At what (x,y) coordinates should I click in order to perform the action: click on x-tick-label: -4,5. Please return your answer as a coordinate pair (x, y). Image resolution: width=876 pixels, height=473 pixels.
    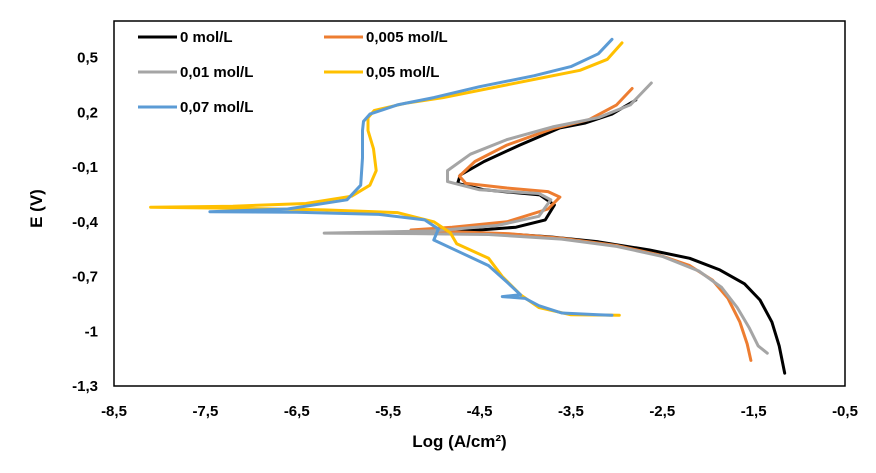
    Looking at the image, I should click on (480, 411).